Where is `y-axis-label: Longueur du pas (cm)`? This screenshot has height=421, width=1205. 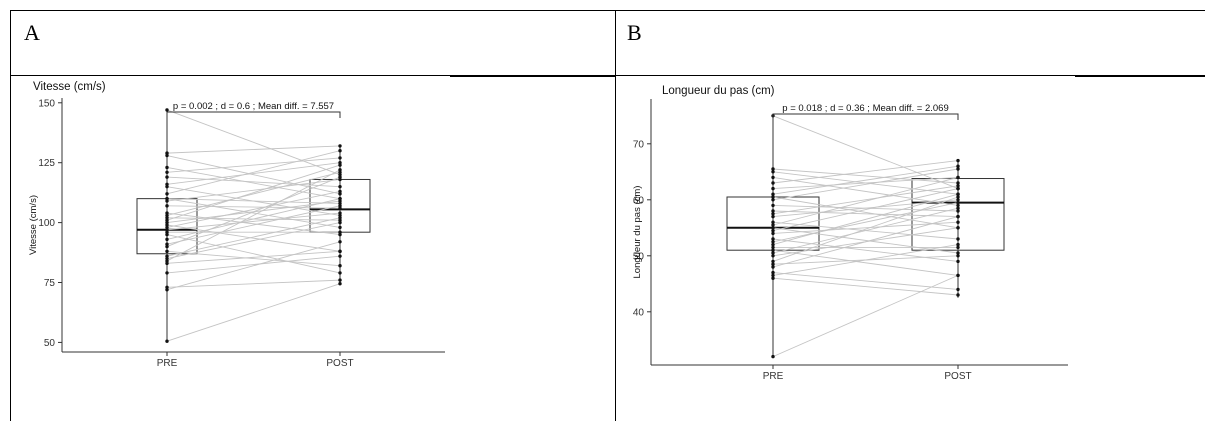
y-axis-label: Longueur du pas (cm) is located at coordinates (637, 232).